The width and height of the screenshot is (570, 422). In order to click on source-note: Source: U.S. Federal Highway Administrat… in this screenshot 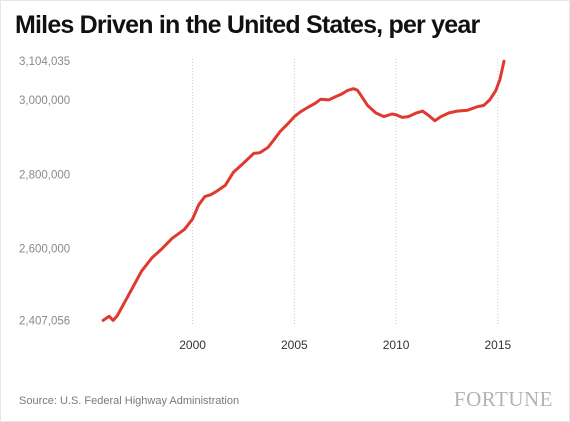, I will do `click(129, 401)`.